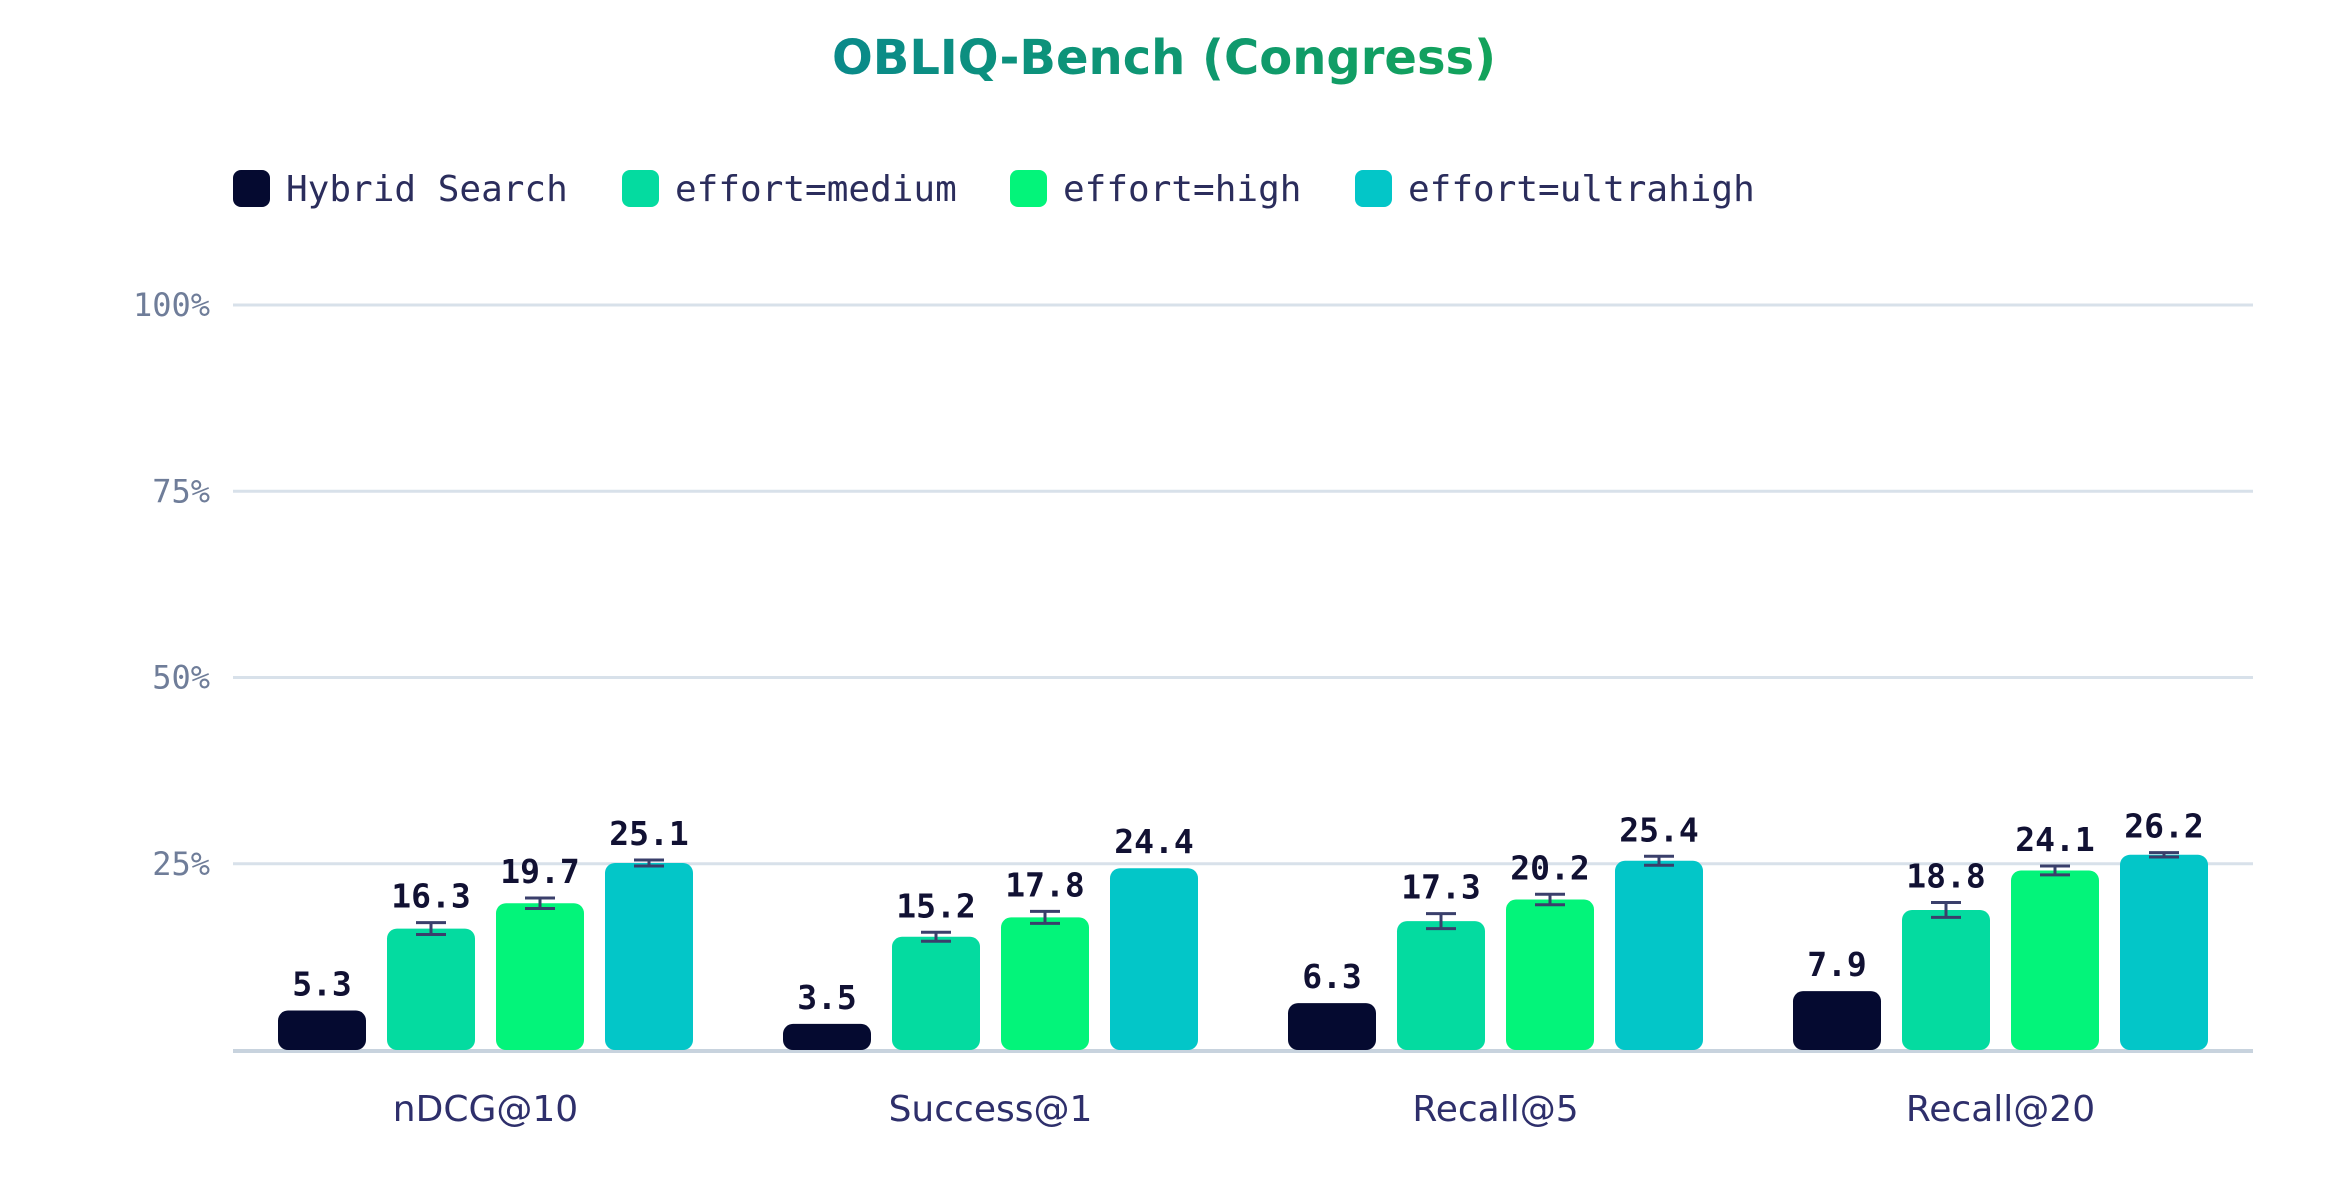 The height and width of the screenshot is (1192, 2328). Describe the element at coordinates (2163, 826) in the screenshot. I see `data-label: 26.2` at that location.